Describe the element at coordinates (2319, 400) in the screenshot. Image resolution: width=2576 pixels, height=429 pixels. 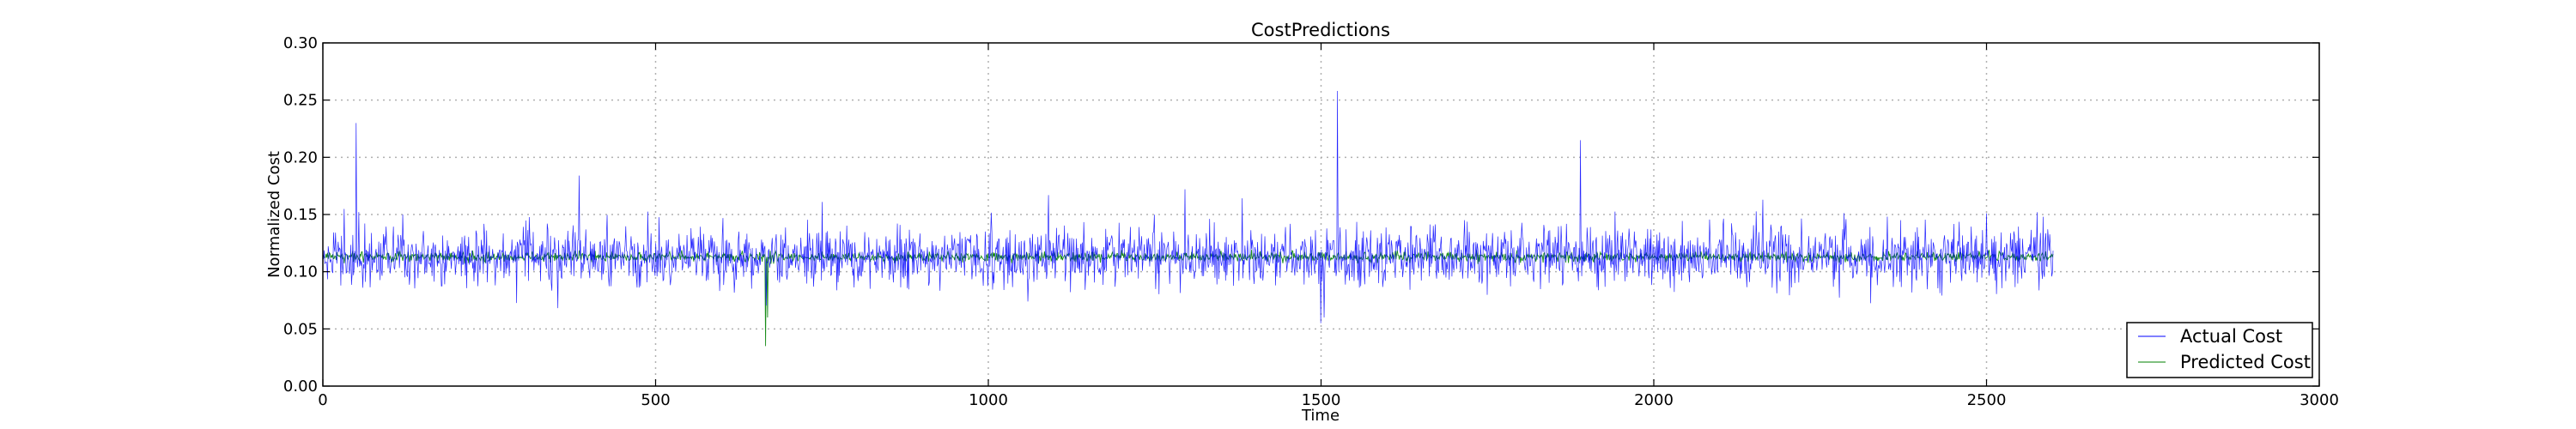
I see `x-tick-label: 3000` at that location.